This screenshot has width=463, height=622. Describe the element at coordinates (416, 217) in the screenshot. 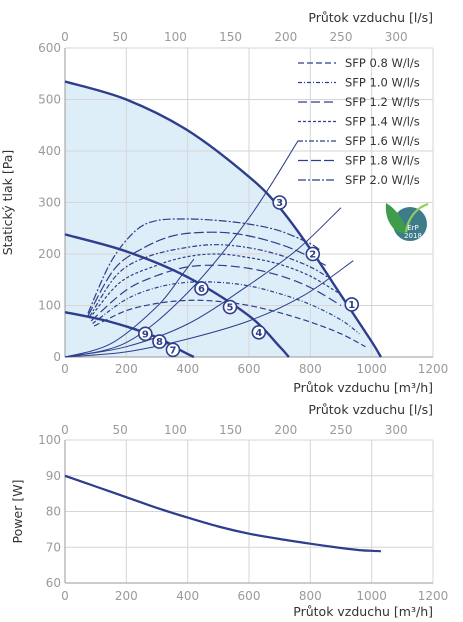

I see `leaf-stem-icon` at that location.